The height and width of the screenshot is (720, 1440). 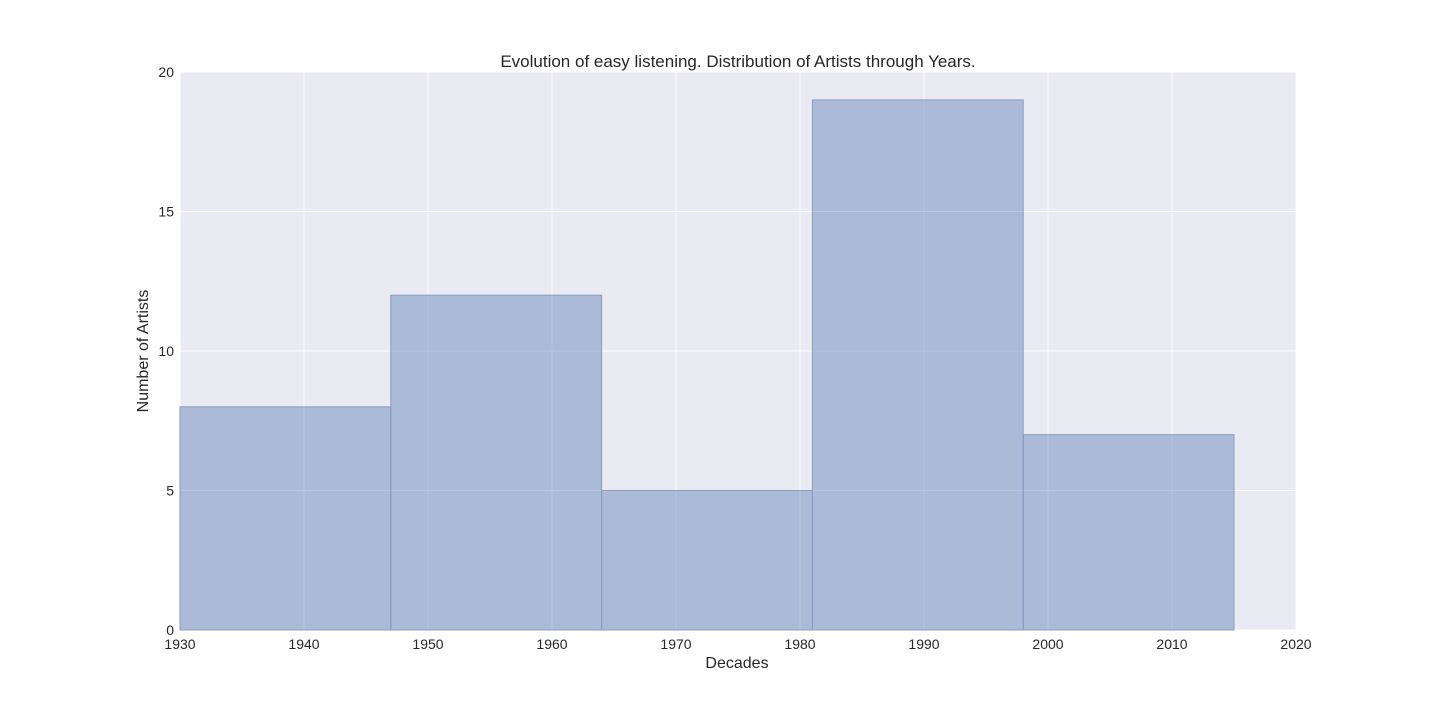 What do you see at coordinates (737, 644) in the screenshot?
I see `x-axis-ticks: 1930 1940 1950 1960 1970 1980 1990 2000 2010 2020` at bounding box center [737, 644].